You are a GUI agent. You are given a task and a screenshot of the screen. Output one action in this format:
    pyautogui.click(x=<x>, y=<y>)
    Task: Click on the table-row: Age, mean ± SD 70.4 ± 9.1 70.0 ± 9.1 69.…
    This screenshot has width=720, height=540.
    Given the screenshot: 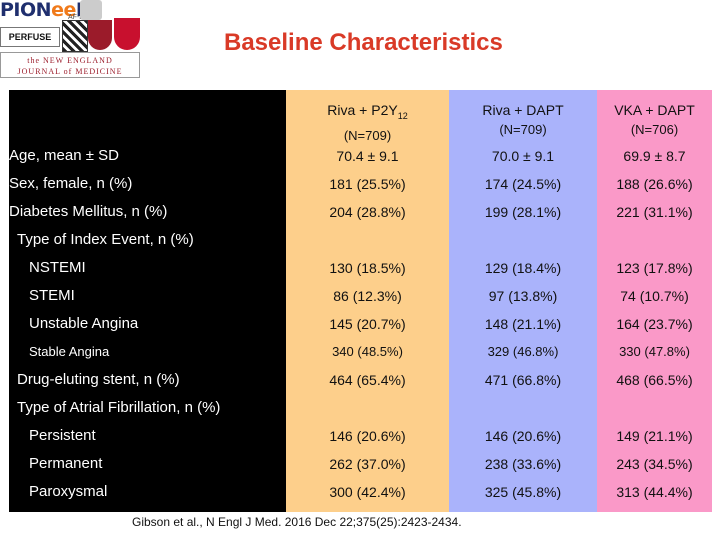 What is the action you would take?
    pyautogui.click(x=360, y=156)
    